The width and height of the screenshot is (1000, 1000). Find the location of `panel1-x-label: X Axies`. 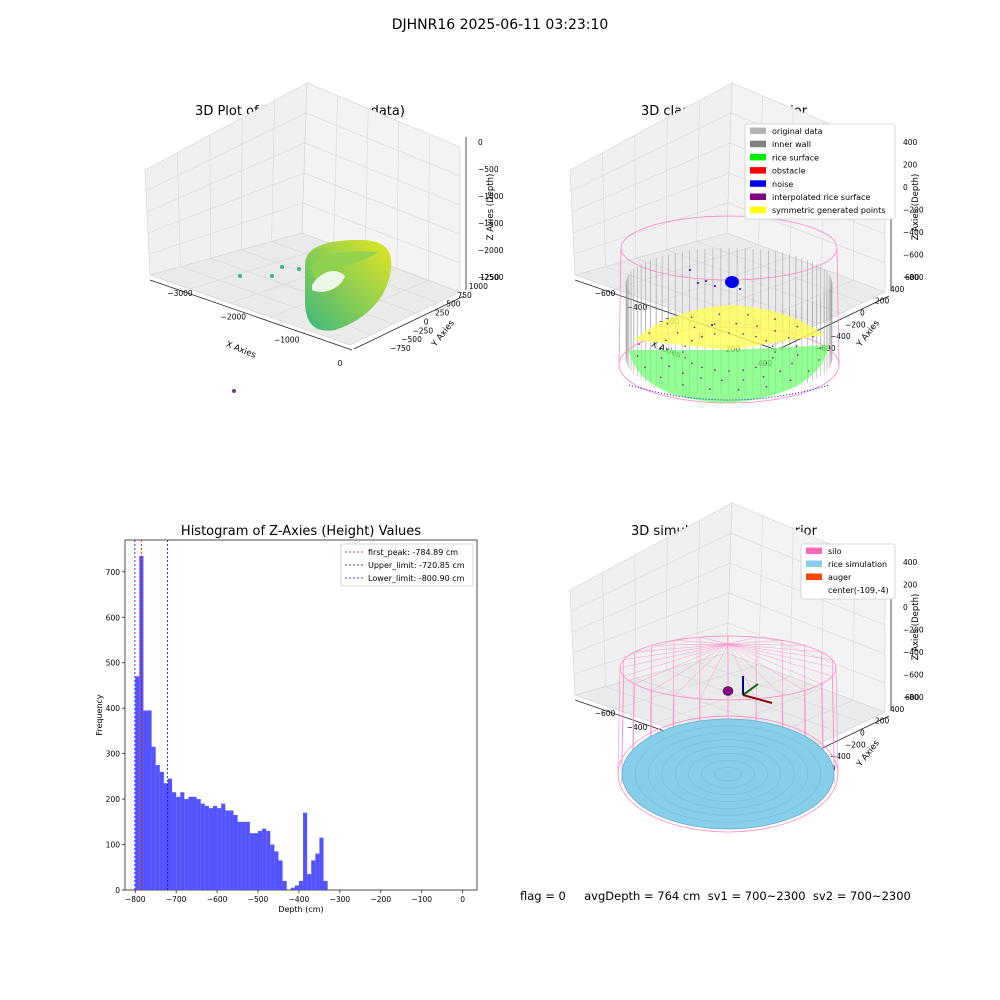

panel1-x-label: X Axies is located at coordinates (240, 350).